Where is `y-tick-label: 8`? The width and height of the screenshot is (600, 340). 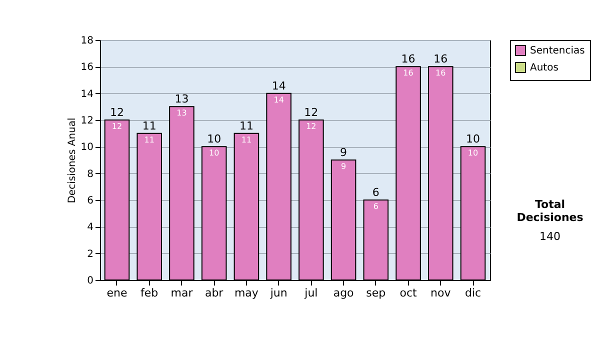
y-tick-label: 8 is located at coordinates (90, 174).